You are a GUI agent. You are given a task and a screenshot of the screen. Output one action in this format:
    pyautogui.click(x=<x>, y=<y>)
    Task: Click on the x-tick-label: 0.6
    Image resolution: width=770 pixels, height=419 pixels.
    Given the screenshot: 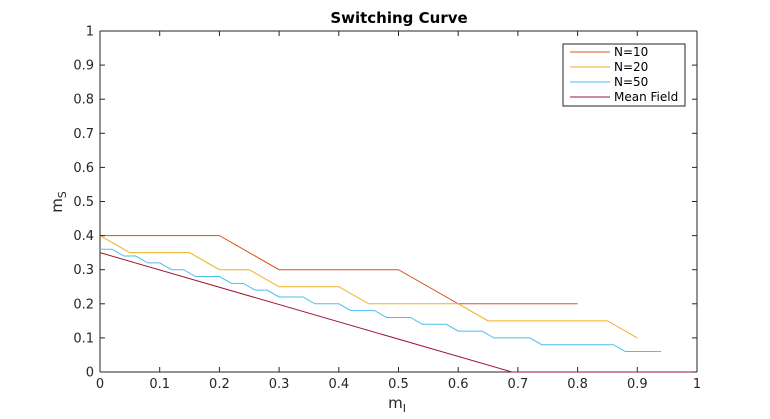 What is the action you would take?
    pyautogui.click(x=458, y=384)
    